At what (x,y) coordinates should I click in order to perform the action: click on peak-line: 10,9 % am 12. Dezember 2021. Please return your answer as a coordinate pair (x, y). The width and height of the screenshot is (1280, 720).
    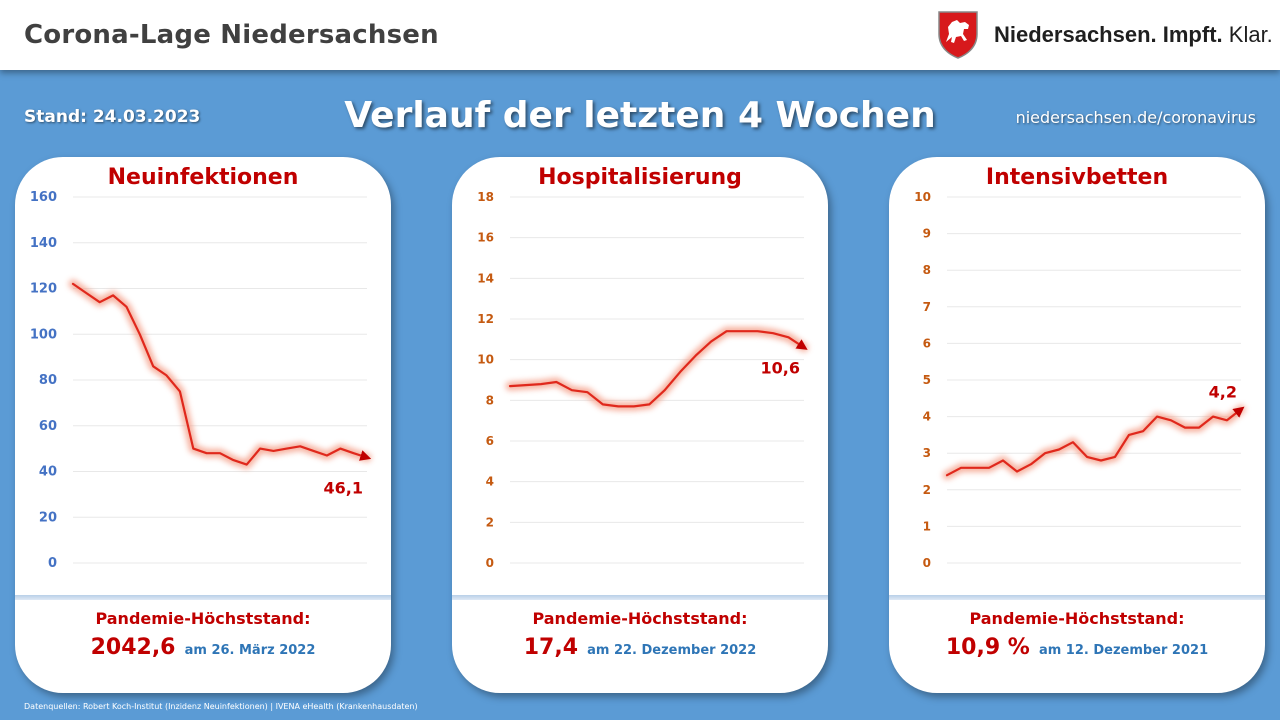
    Looking at the image, I should click on (1077, 647).